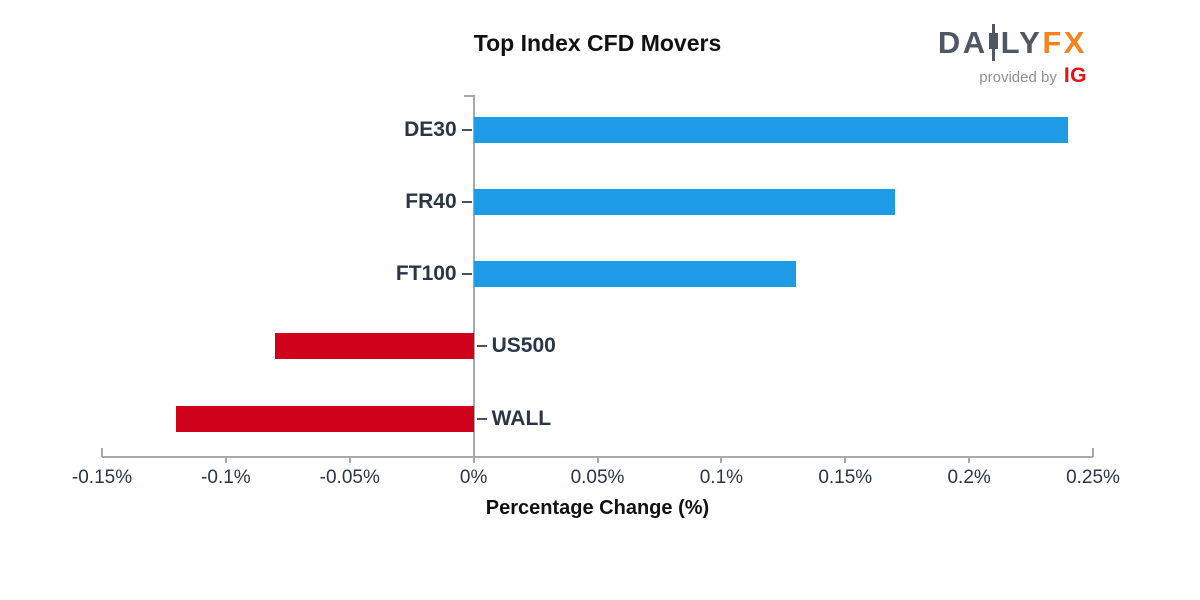 The image size is (1200, 600). What do you see at coordinates (962, 42) in the screenshot?
I see `logo-text-da: DA` at bounding box center [962, 42].